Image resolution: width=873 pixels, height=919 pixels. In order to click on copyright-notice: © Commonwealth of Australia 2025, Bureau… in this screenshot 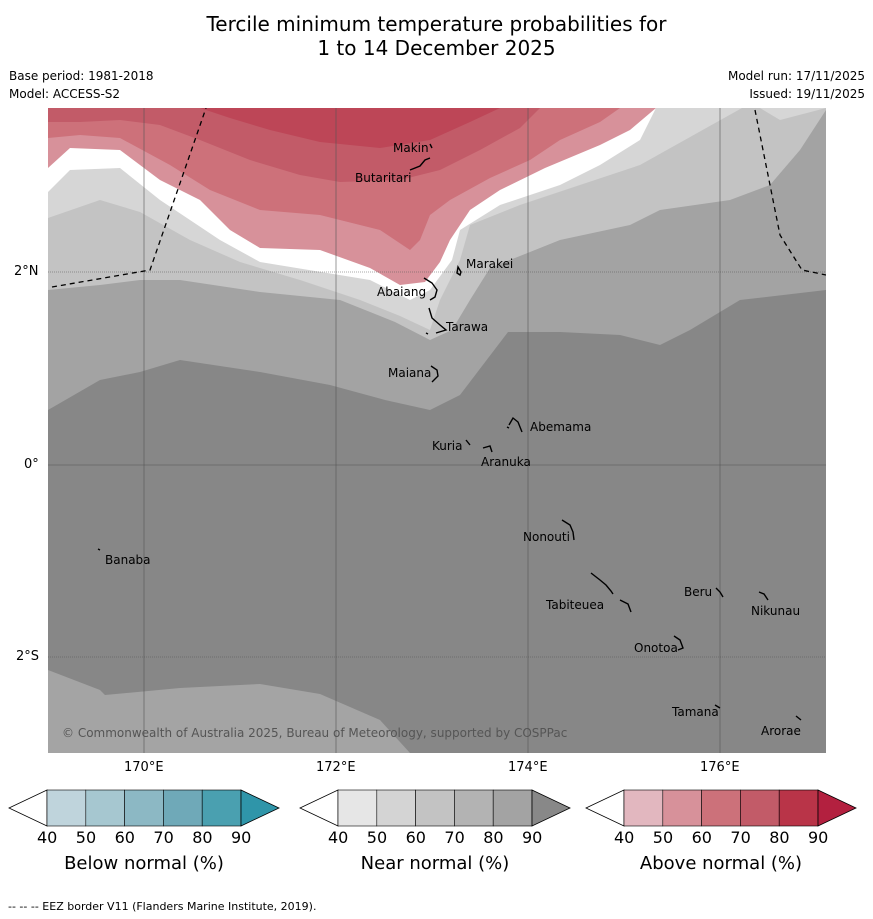, I will do `click(315, 733)`.